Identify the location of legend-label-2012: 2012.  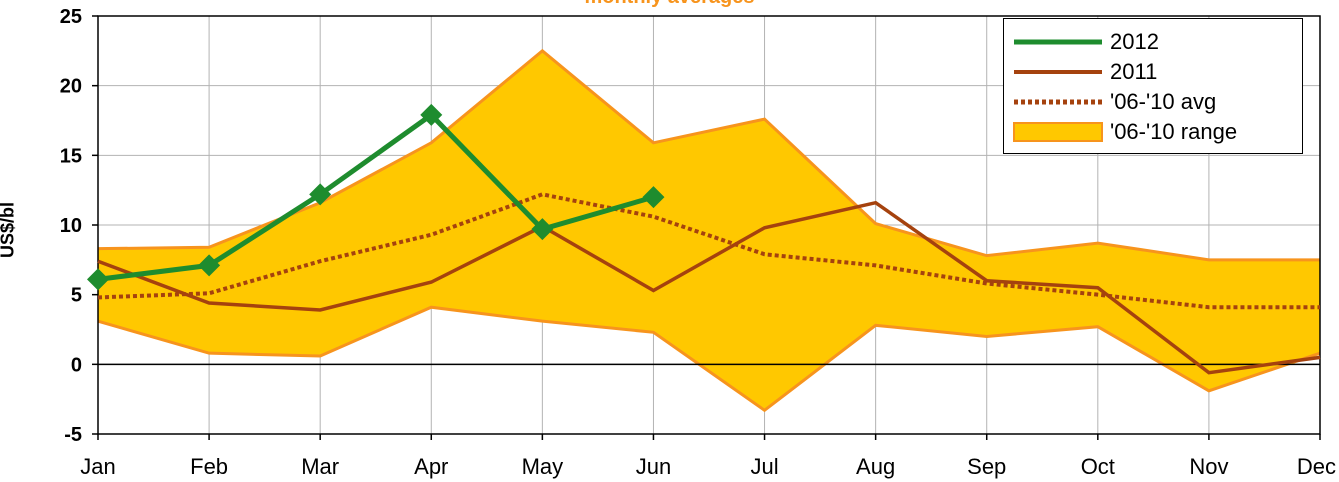
(1134, 41).